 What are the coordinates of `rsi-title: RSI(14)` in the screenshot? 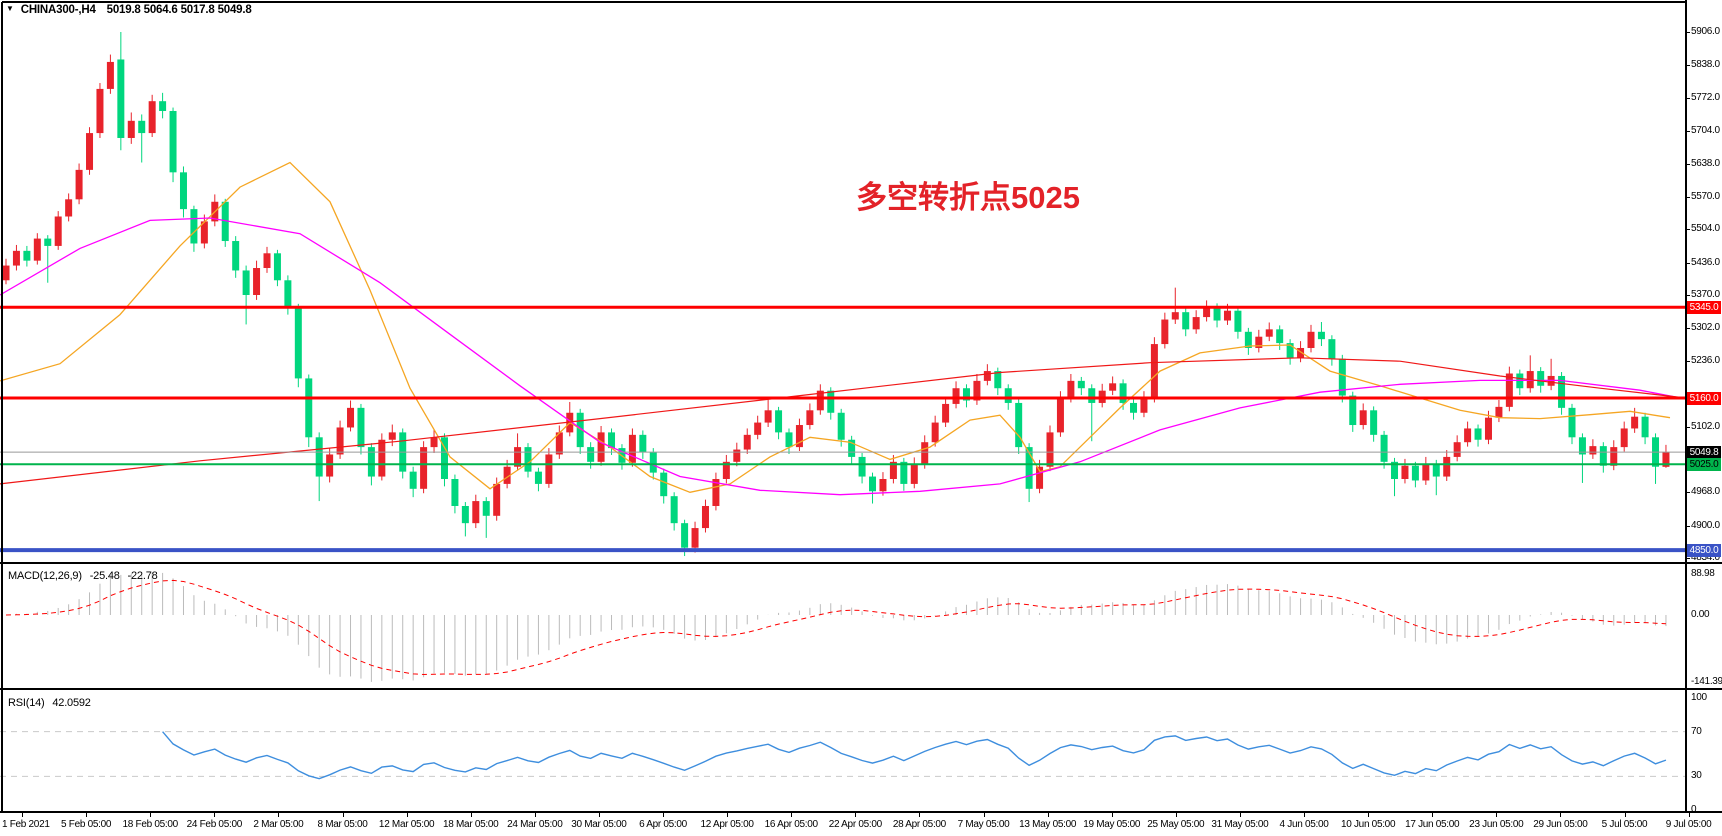 It's located at (26, 703).